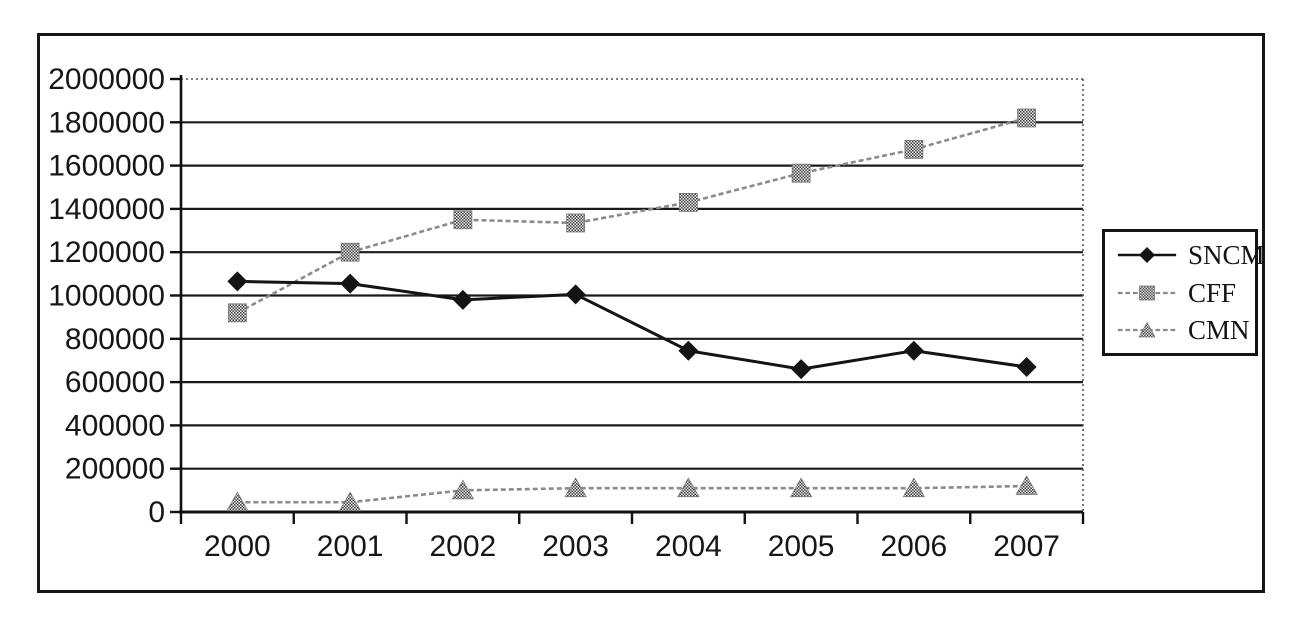  I want to click on y-tick-label: 2000000, so click(106, 79).